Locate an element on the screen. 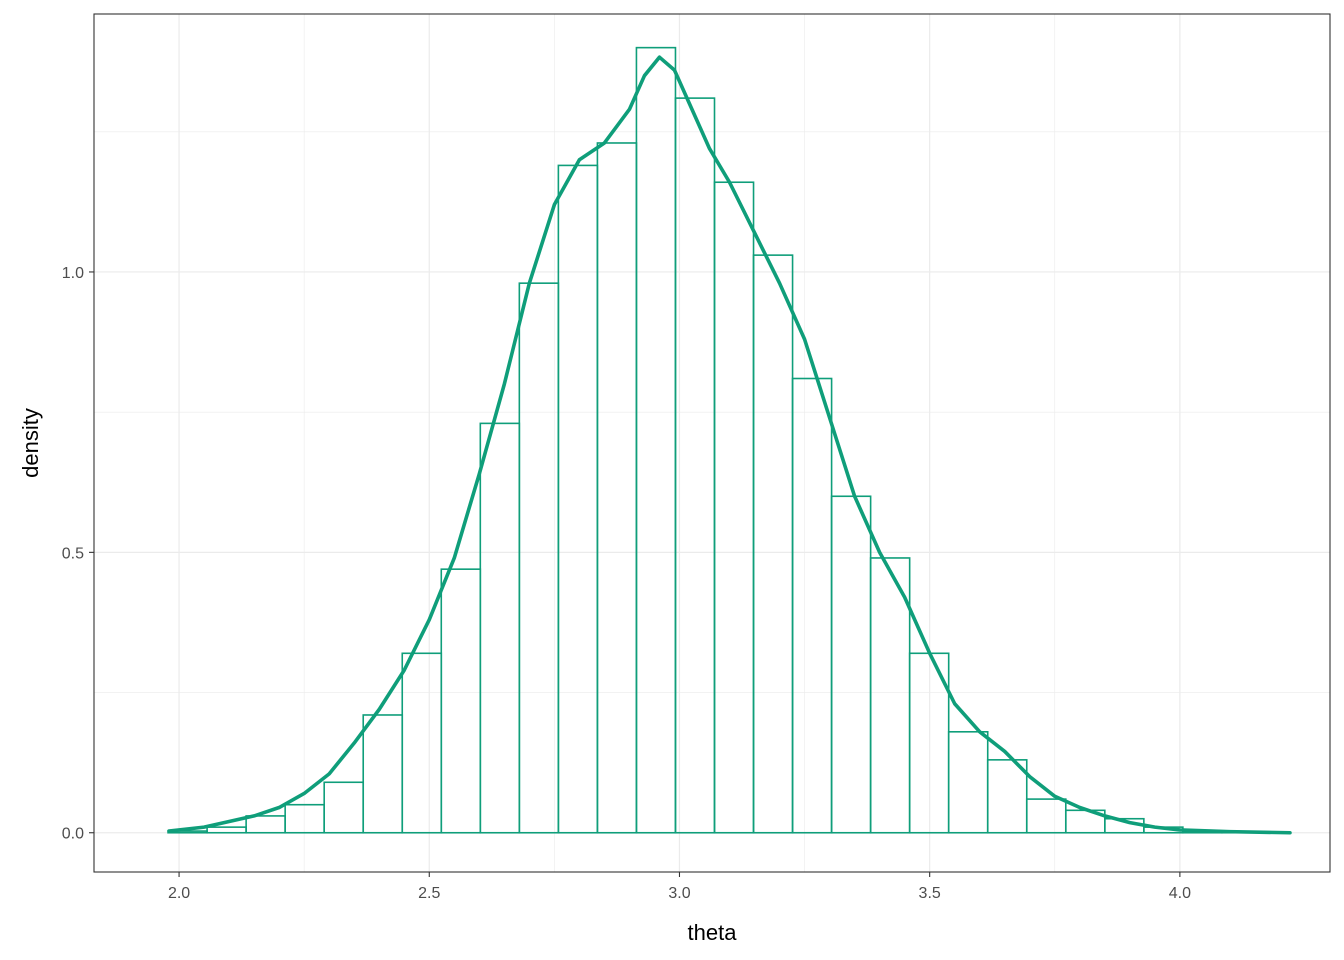 The width and height of the screenshot is (1344, 960). y-tick-label: 0.5 is located at coordinates (73, 553).